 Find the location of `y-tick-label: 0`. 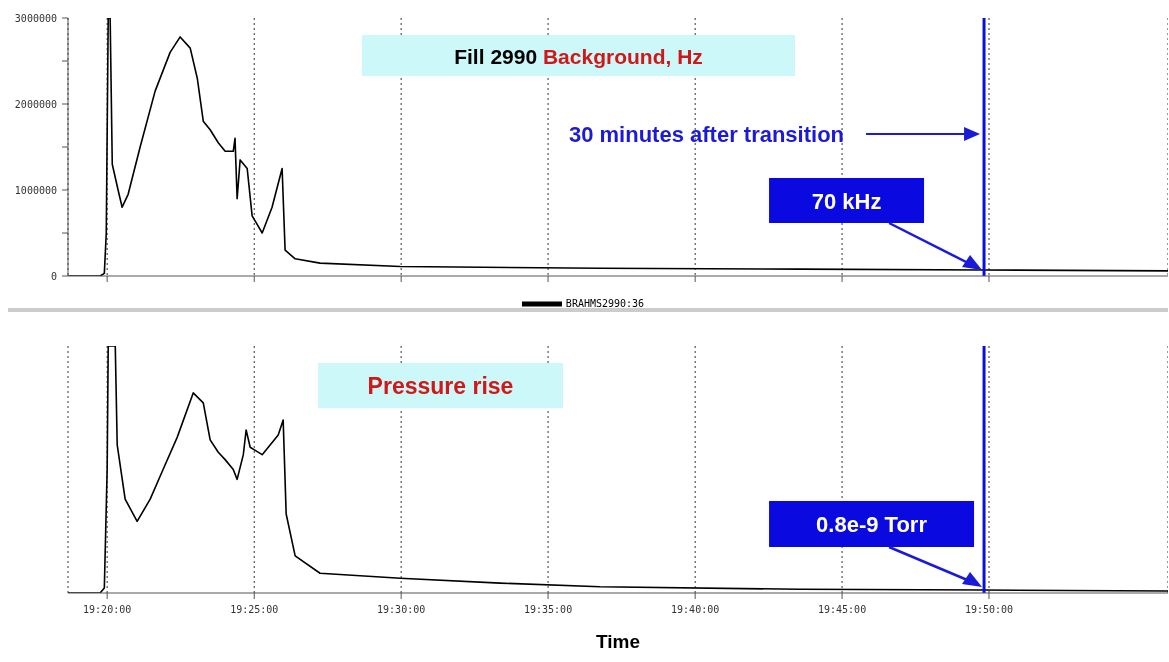

y-tick-label: 0 is located at coordinates (53, 276).